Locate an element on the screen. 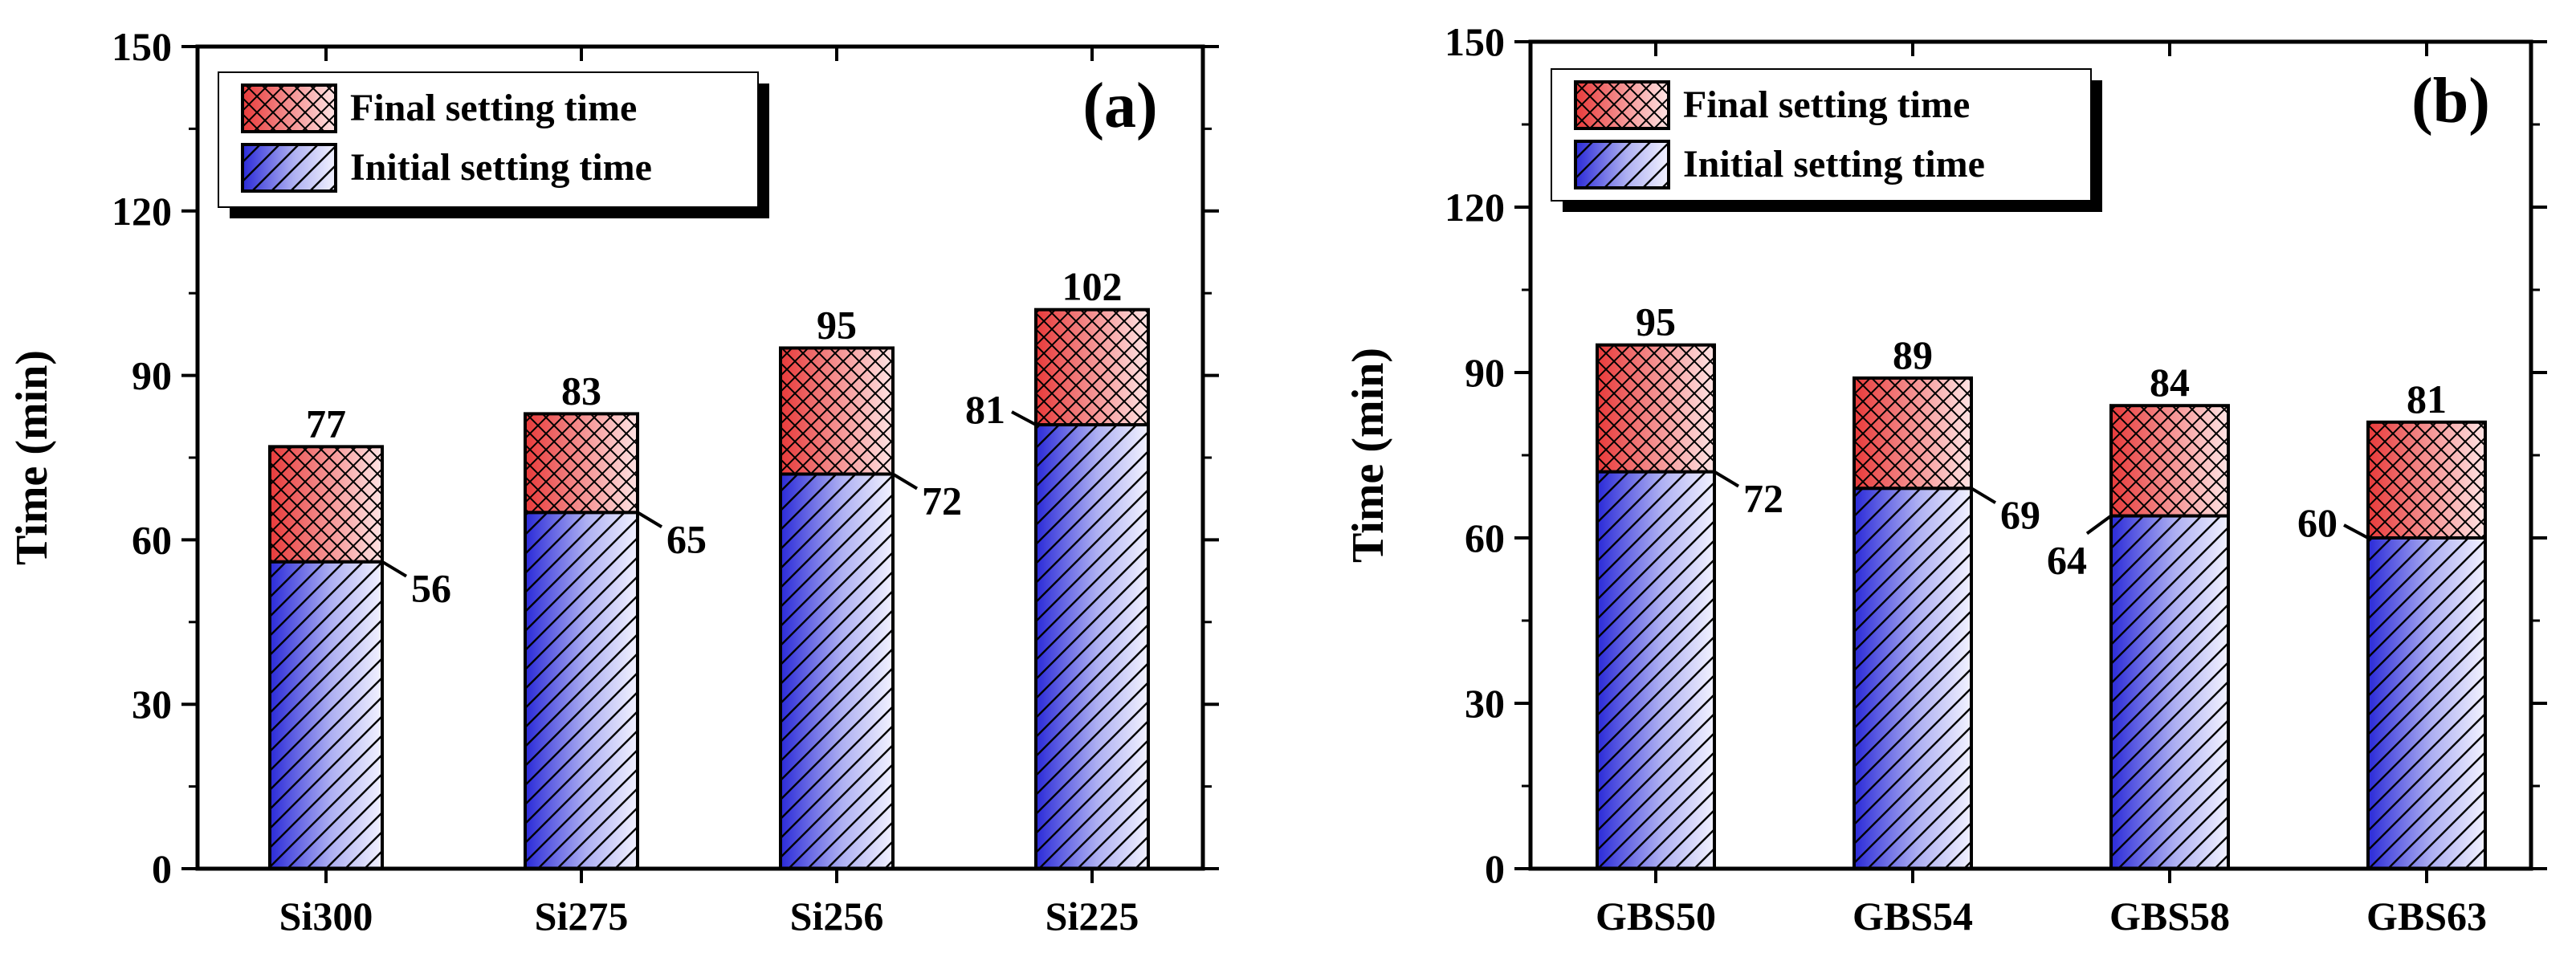 The height and width of the screenshot is (957, 2576). final-value-label: 81 is located at coordinates (2427, 399).